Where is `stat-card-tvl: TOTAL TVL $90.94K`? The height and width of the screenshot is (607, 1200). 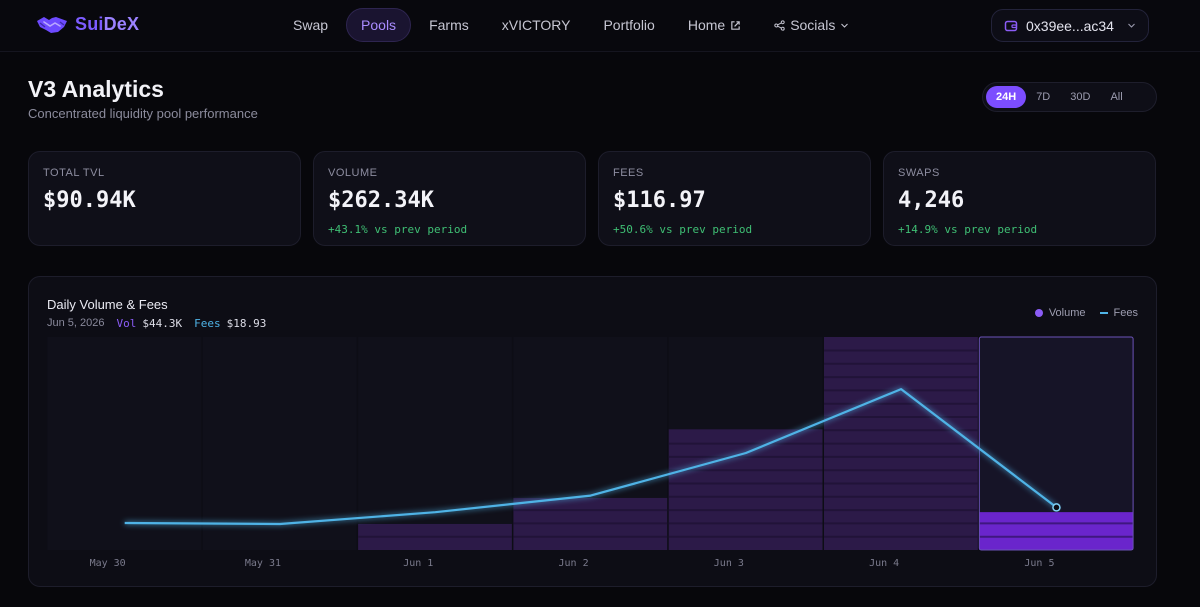
stat-card-tvl: TOTAL TVL $90.94K is located at coordinates (164, 198).